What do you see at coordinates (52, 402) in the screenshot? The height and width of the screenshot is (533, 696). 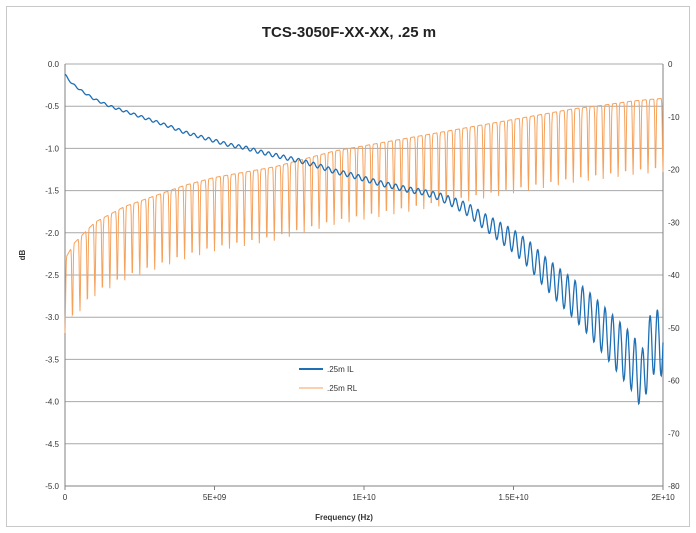 I see `y-tick-label: -4.0` at bounding box center [52, 402].